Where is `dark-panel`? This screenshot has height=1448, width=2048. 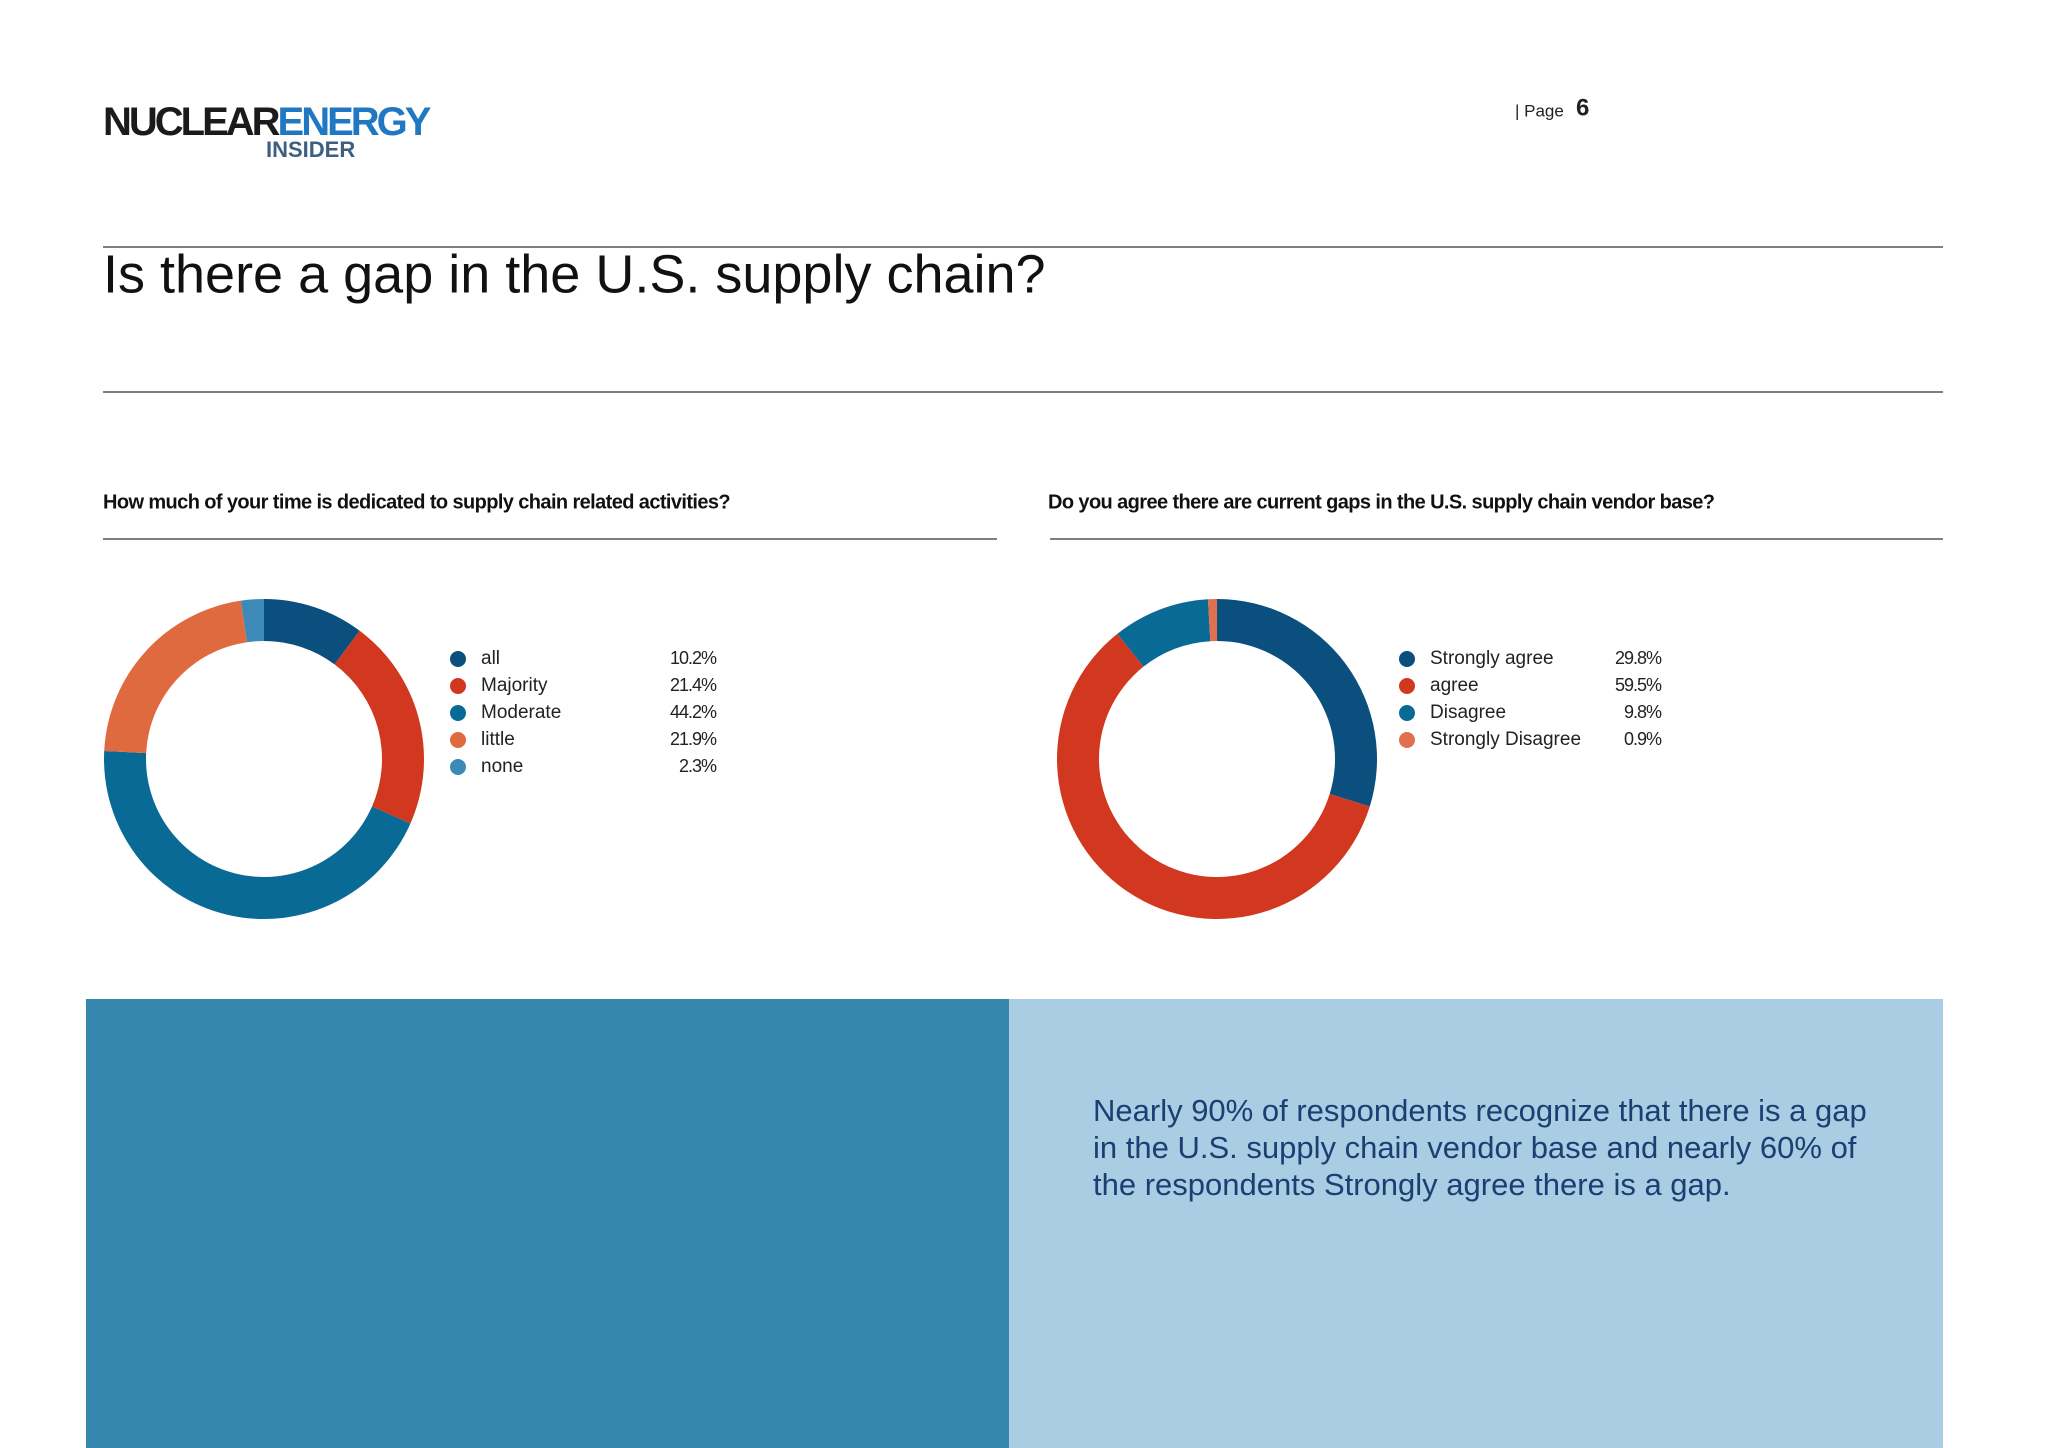 dark-panel is located at coordinates (547, 1223).